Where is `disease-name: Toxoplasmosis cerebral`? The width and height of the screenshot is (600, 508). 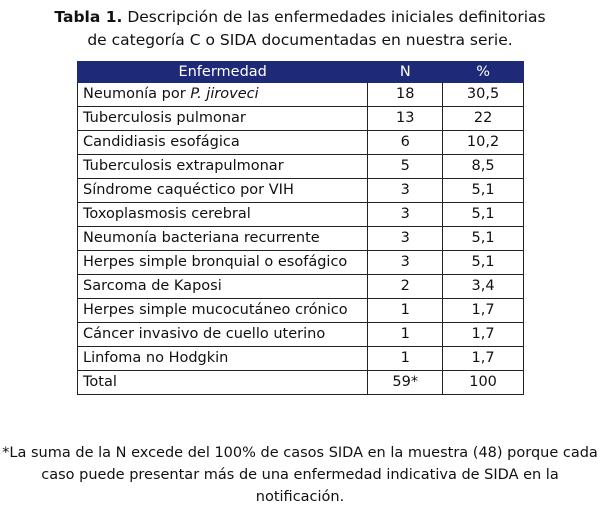 disease-name: Toxoplasmosis cerebral is located at coordinates (222, 214).